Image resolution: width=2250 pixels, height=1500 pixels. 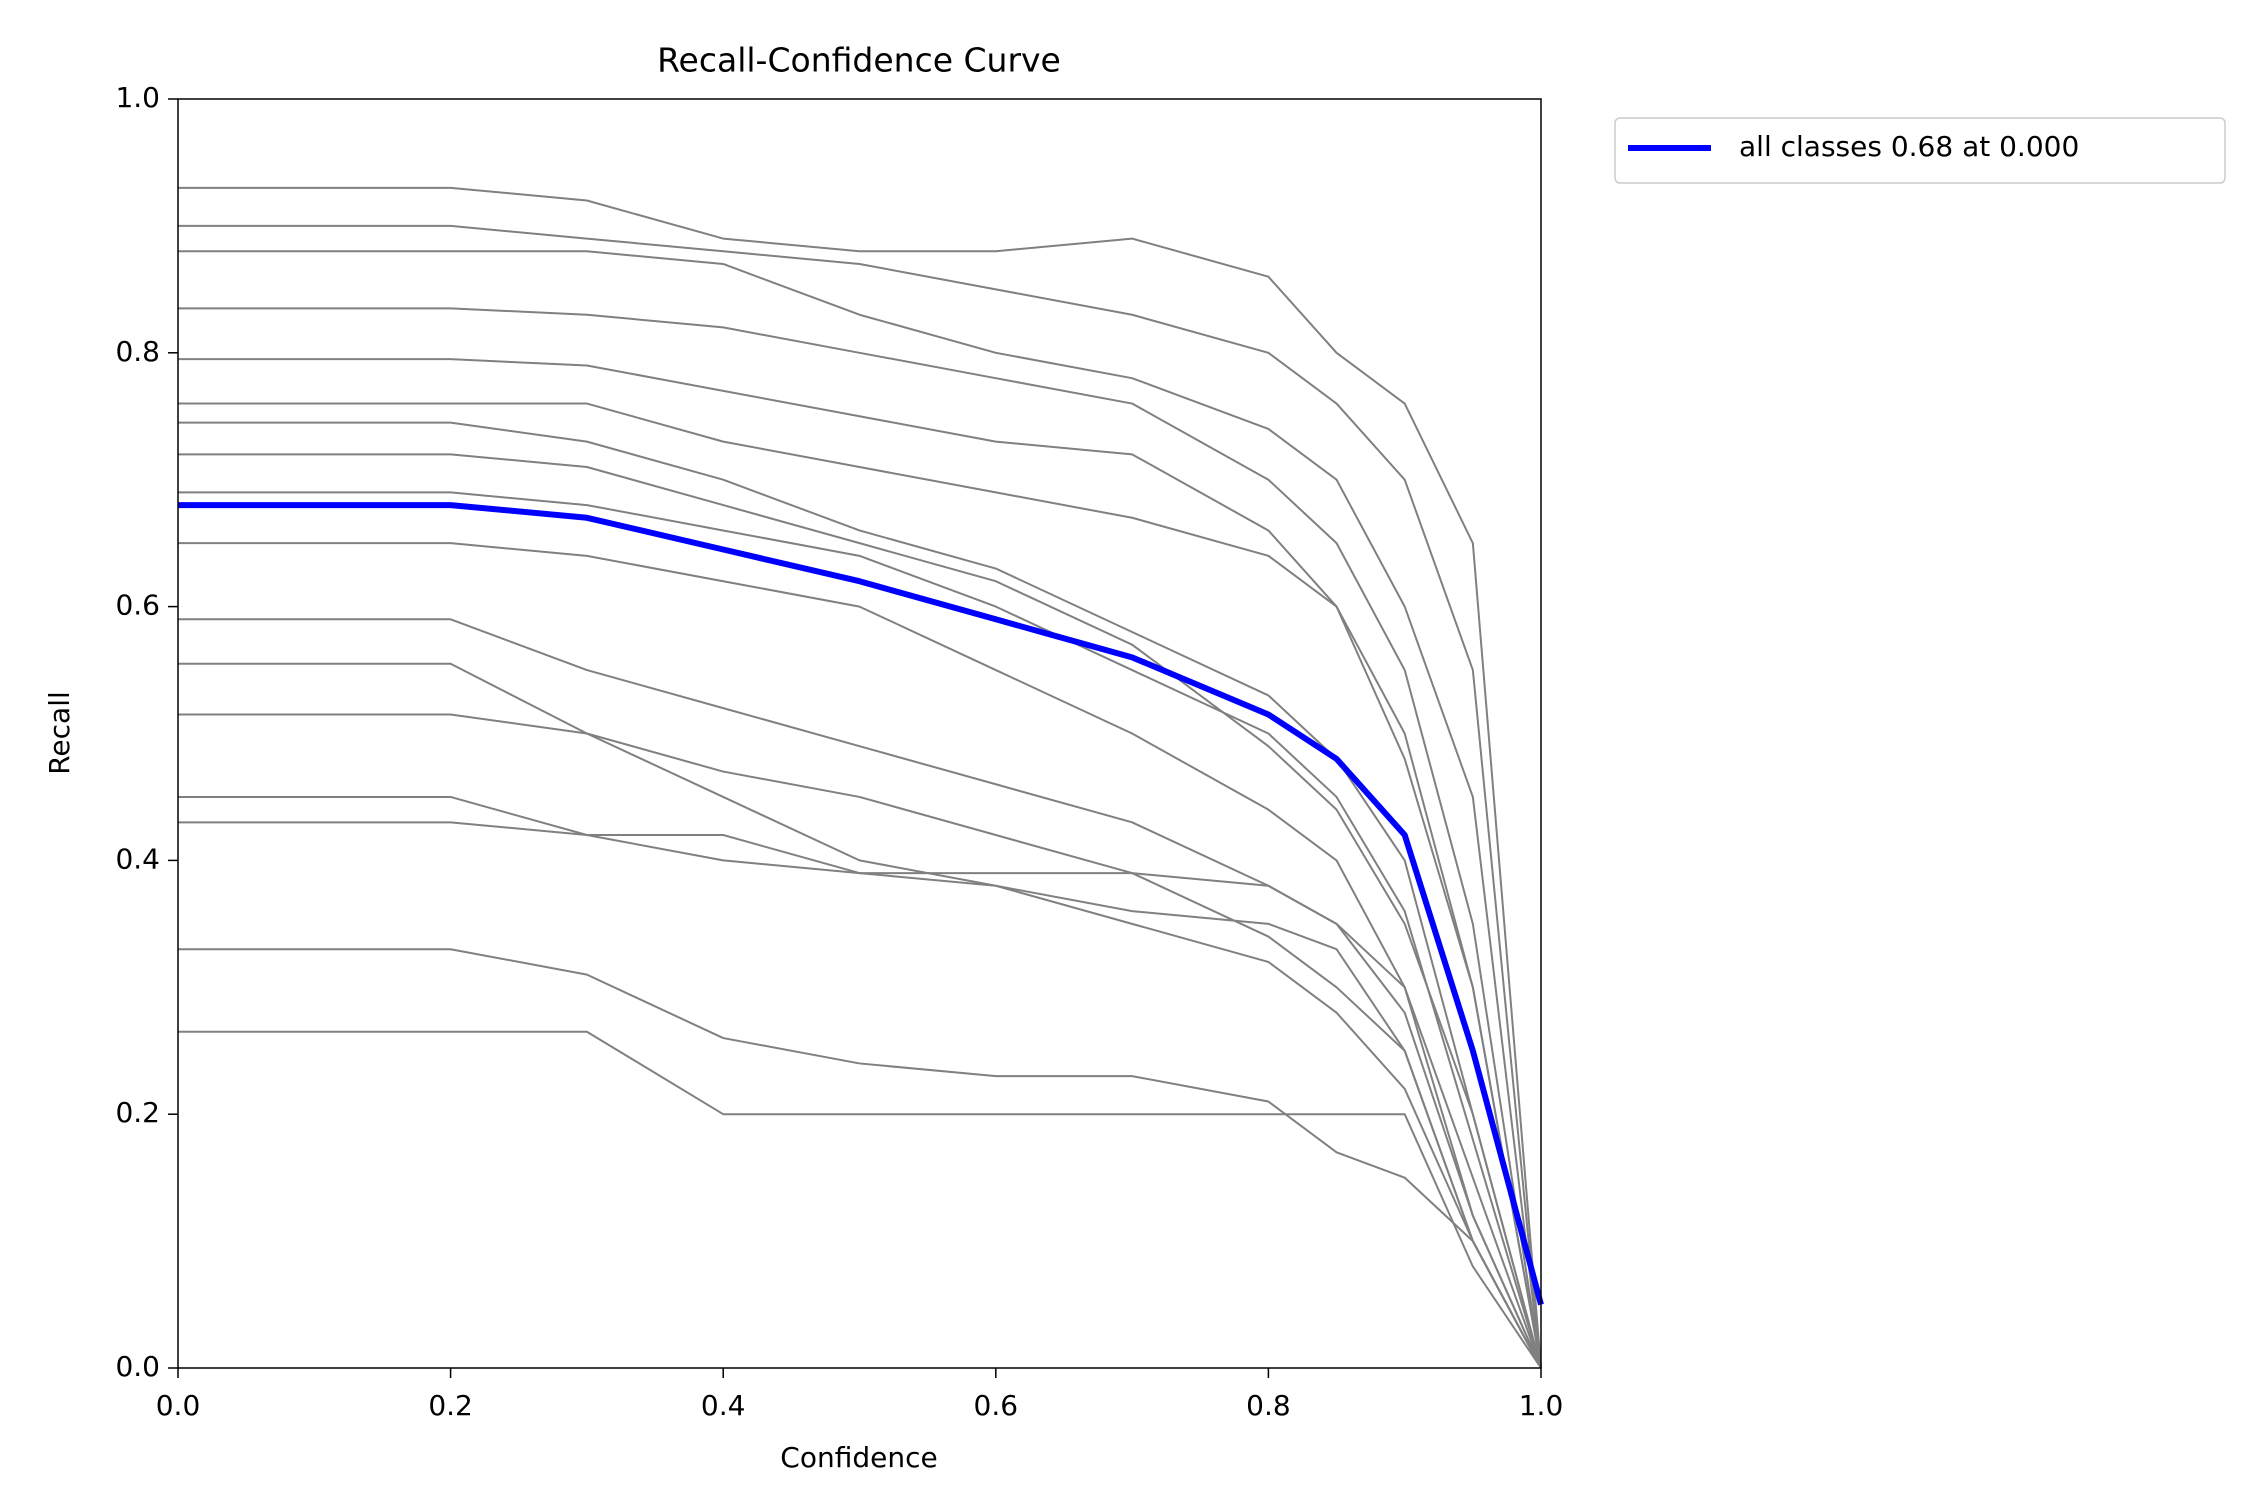 What do you see at coordinates (137, 351) in the screenshot?
I see `y-tick-label: 0.8` at bounding box center [137, 351].